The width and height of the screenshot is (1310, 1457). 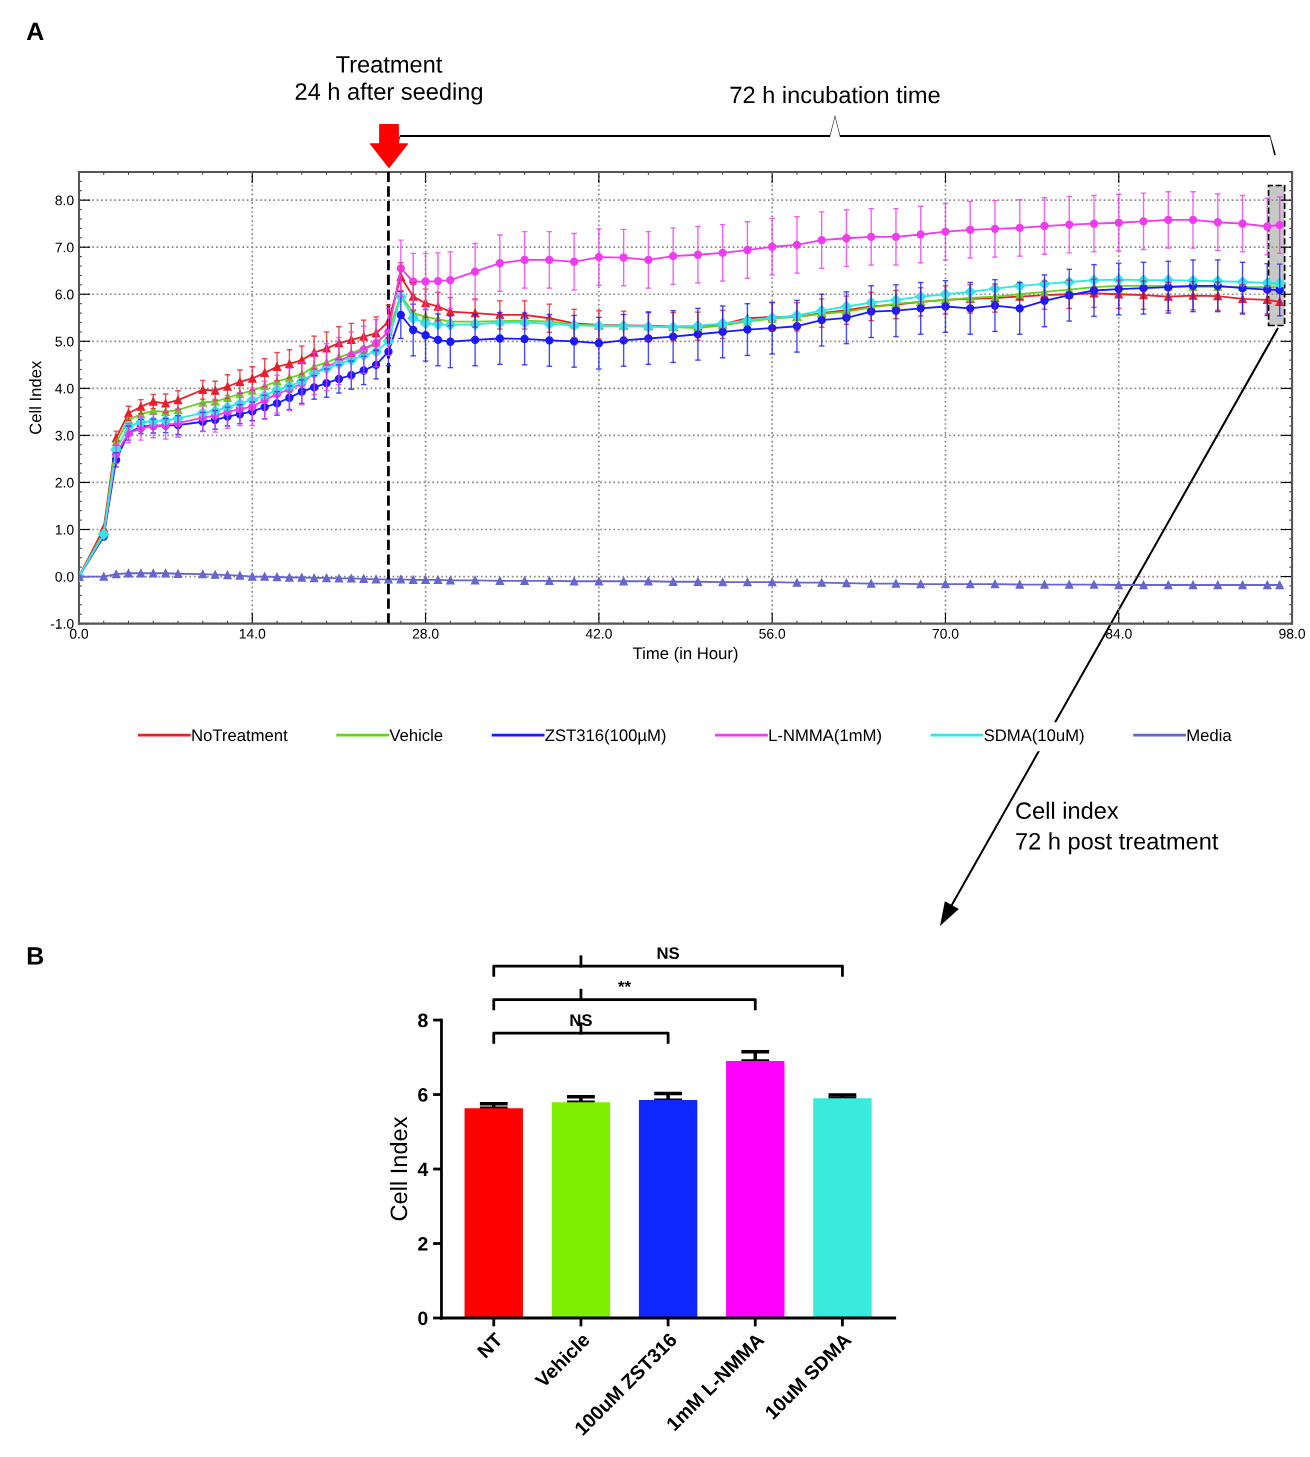 What do you see at coordinates (772, 633) in the screenshot?
I see `x-tick-label: 56.0` at bounding box center [772, 633].